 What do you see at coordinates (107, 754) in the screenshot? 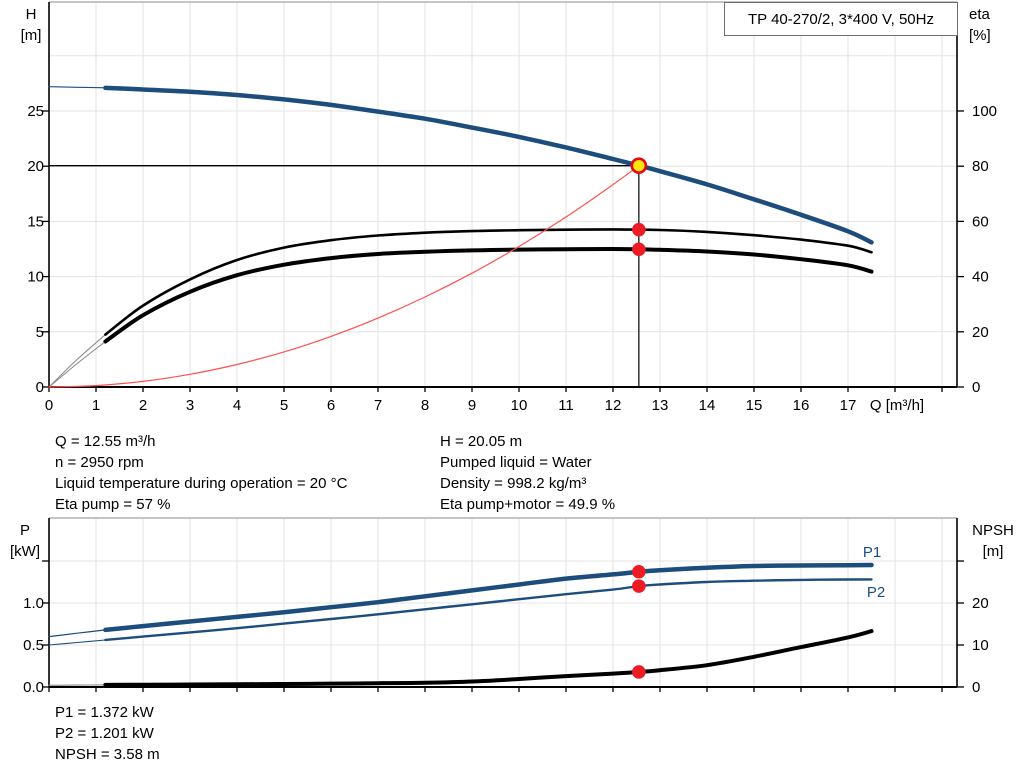
I see `info-npsh: NPSH = 3.58 m` at bounding box center [107, 754].